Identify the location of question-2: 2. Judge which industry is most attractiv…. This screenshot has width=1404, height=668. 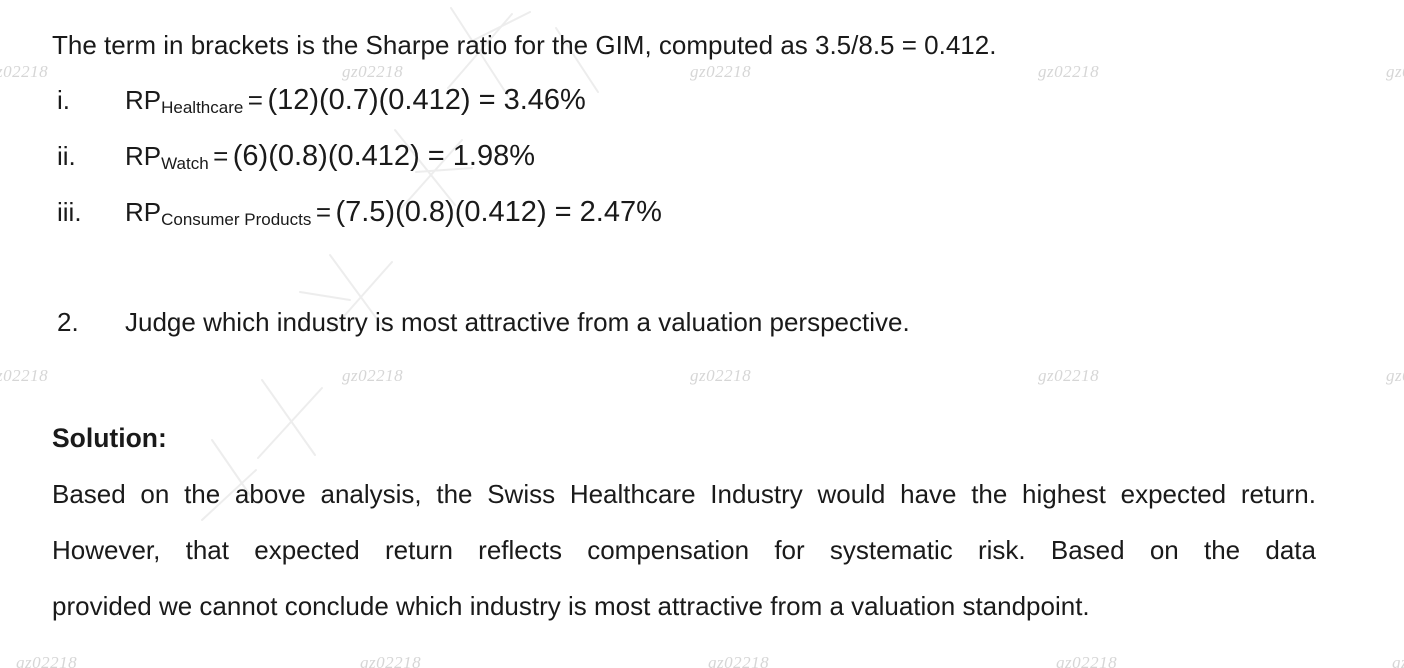
(483, 324).